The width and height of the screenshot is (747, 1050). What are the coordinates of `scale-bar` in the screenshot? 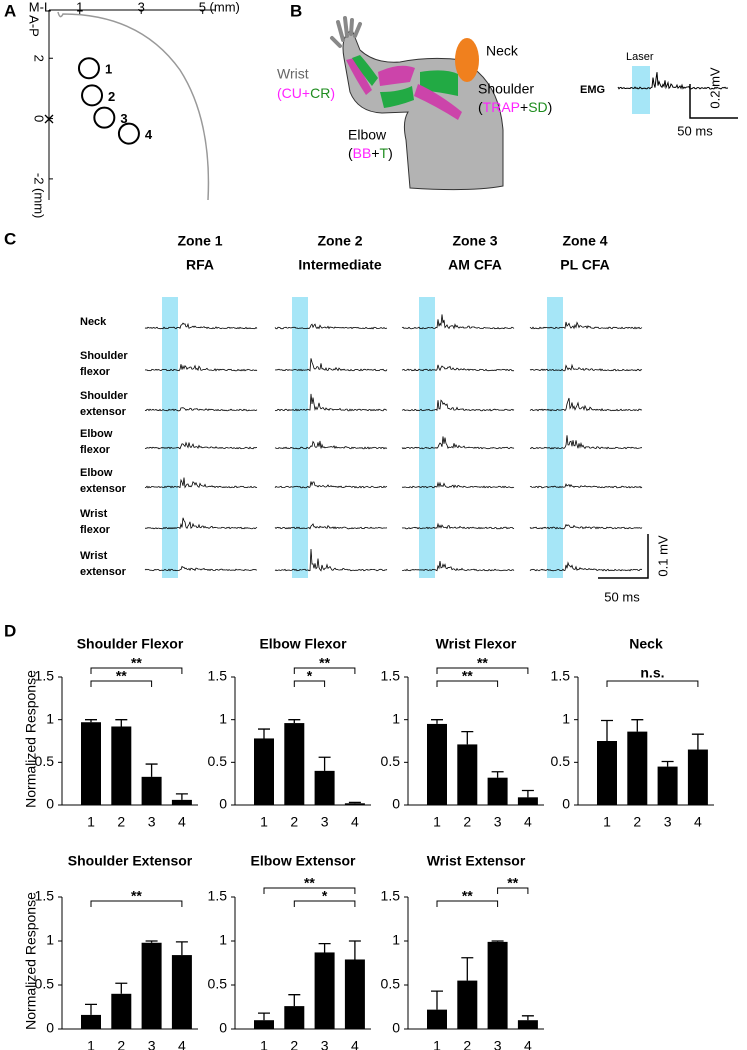 It's located at (623, 556).